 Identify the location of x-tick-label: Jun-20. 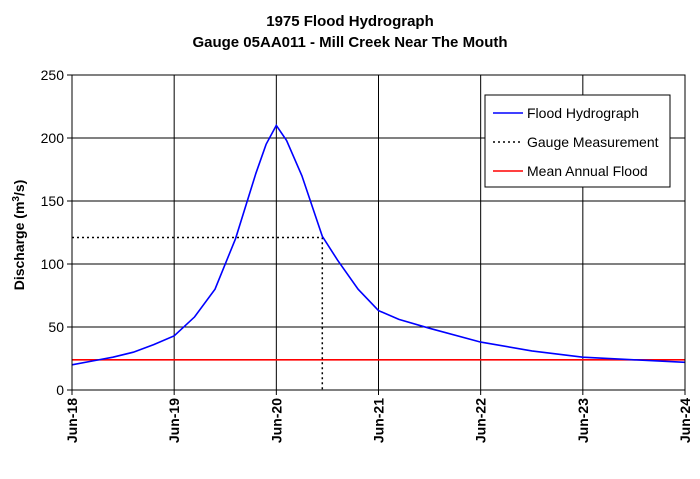
(276, 420).